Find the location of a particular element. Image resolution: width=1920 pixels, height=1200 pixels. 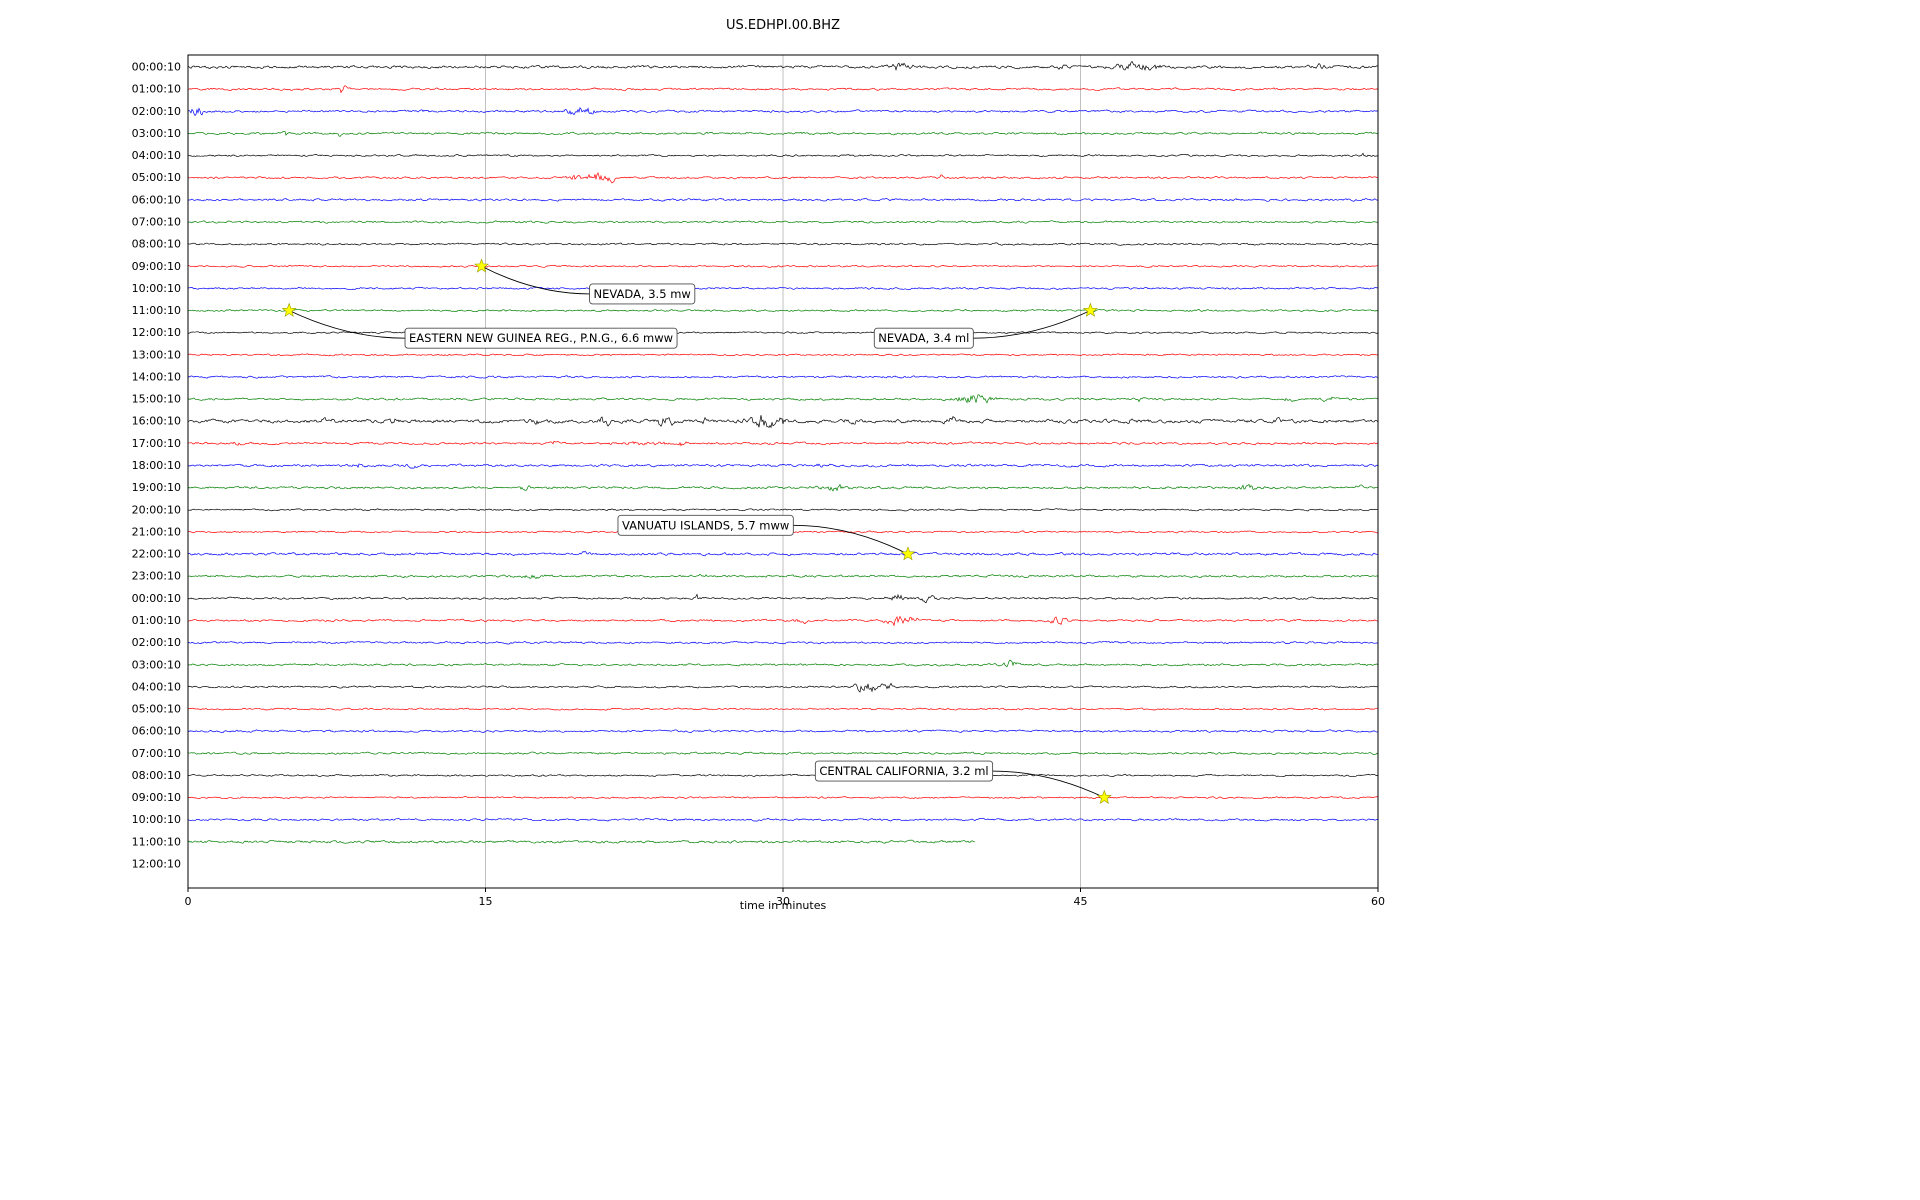

y-axis-tick-label: 15:00:10 is located at coordinates (156, 399).